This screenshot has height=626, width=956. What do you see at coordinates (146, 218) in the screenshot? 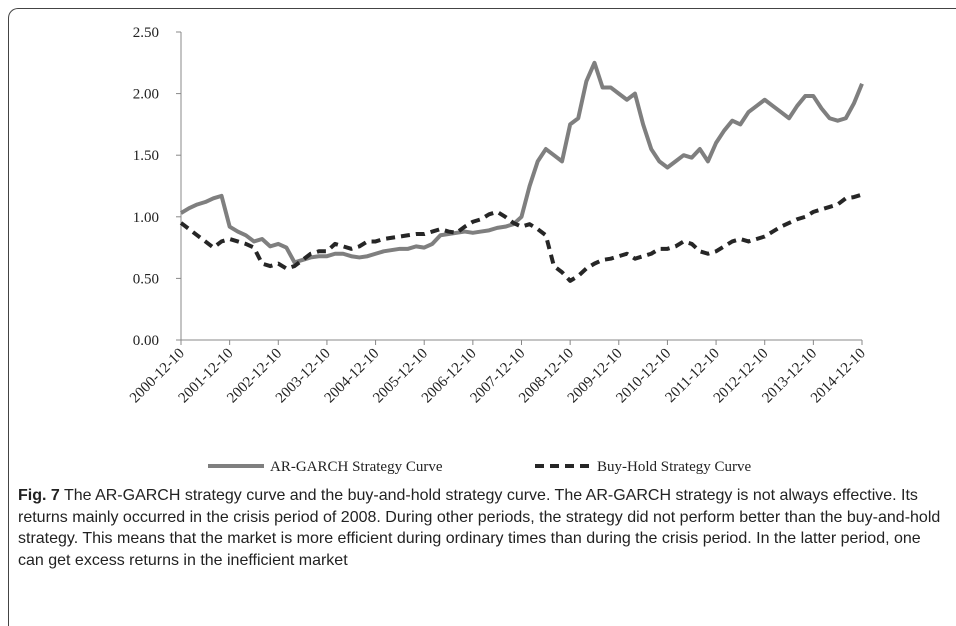
I see `y-tick-label: 1.00` at bounding box center [146, 218].